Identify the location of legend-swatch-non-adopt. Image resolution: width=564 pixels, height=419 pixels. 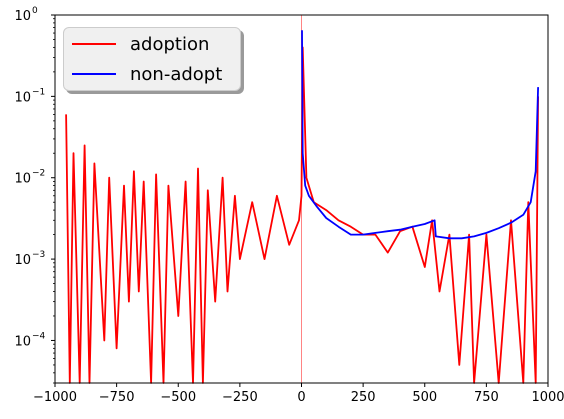
(94, 74).